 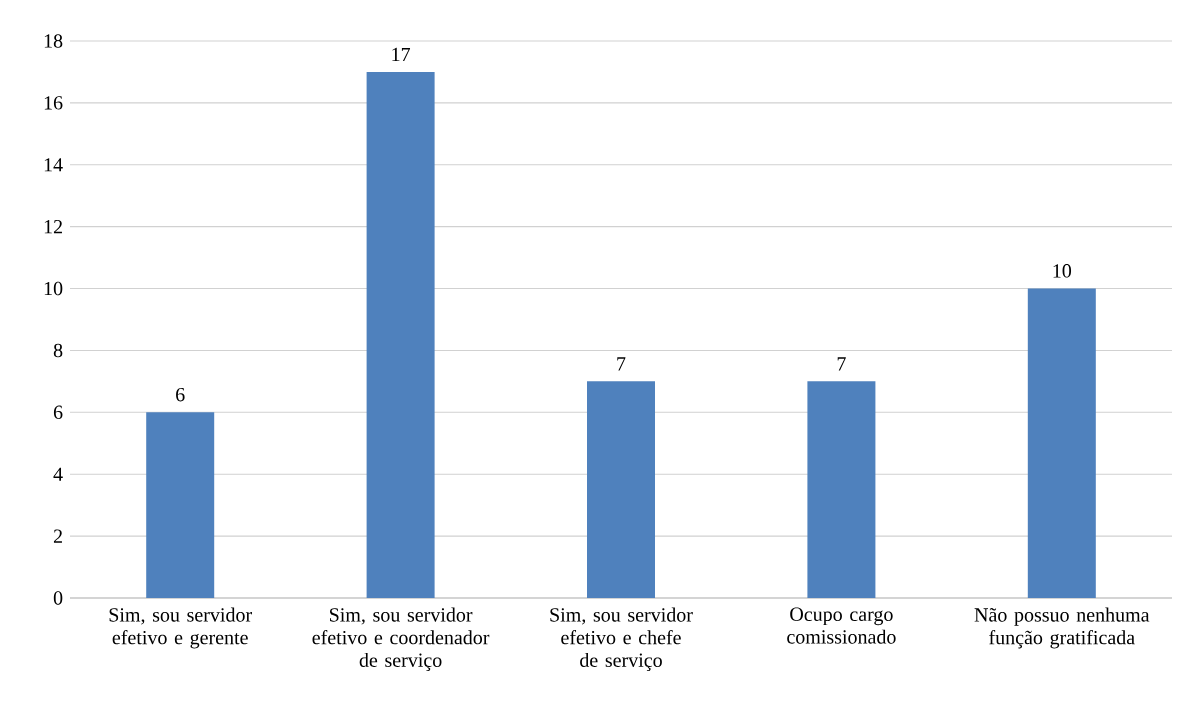 What do you see at coordinates (57, 536) in the screenshot?
I see `y-tick-label: 2` at bounding box center [57, 536].